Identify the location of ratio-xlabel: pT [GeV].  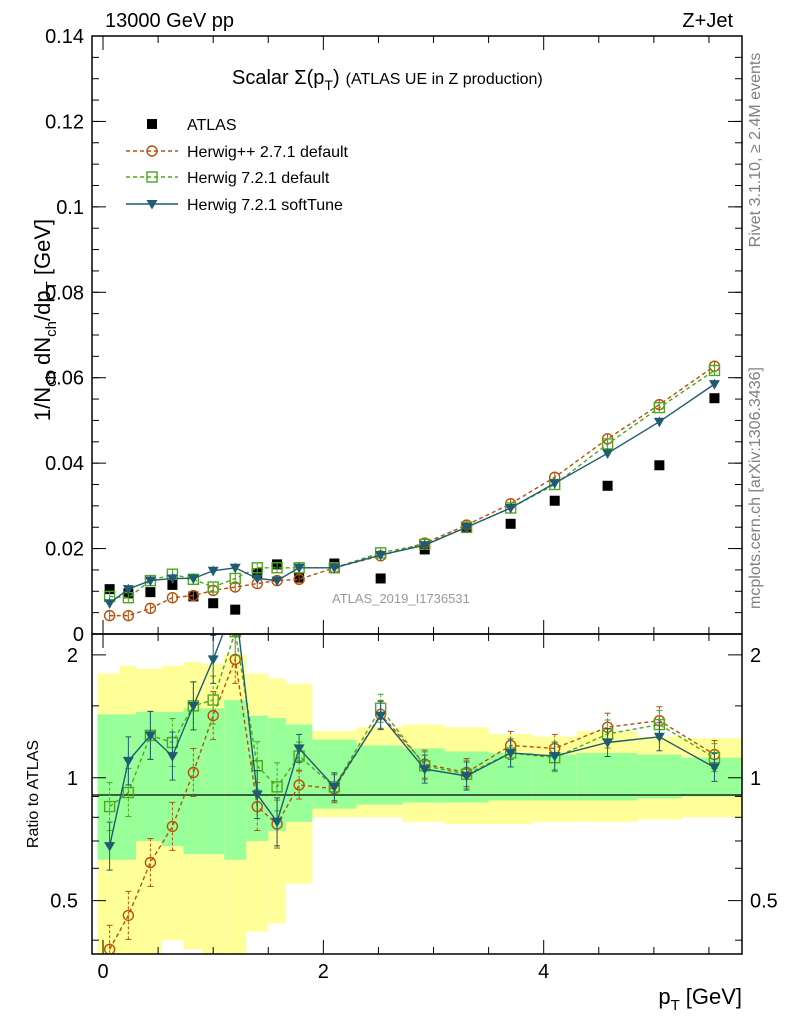
(700, 999).